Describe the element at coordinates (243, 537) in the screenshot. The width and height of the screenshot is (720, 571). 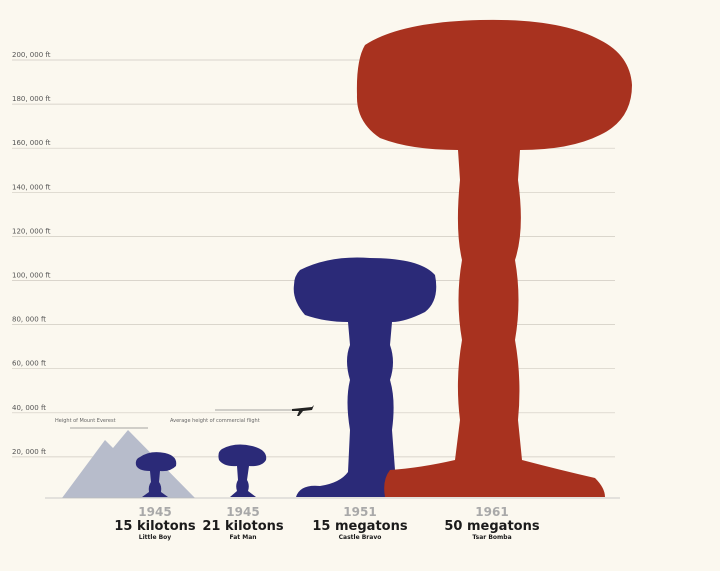
I see `category-name: Fat Man` at that location.